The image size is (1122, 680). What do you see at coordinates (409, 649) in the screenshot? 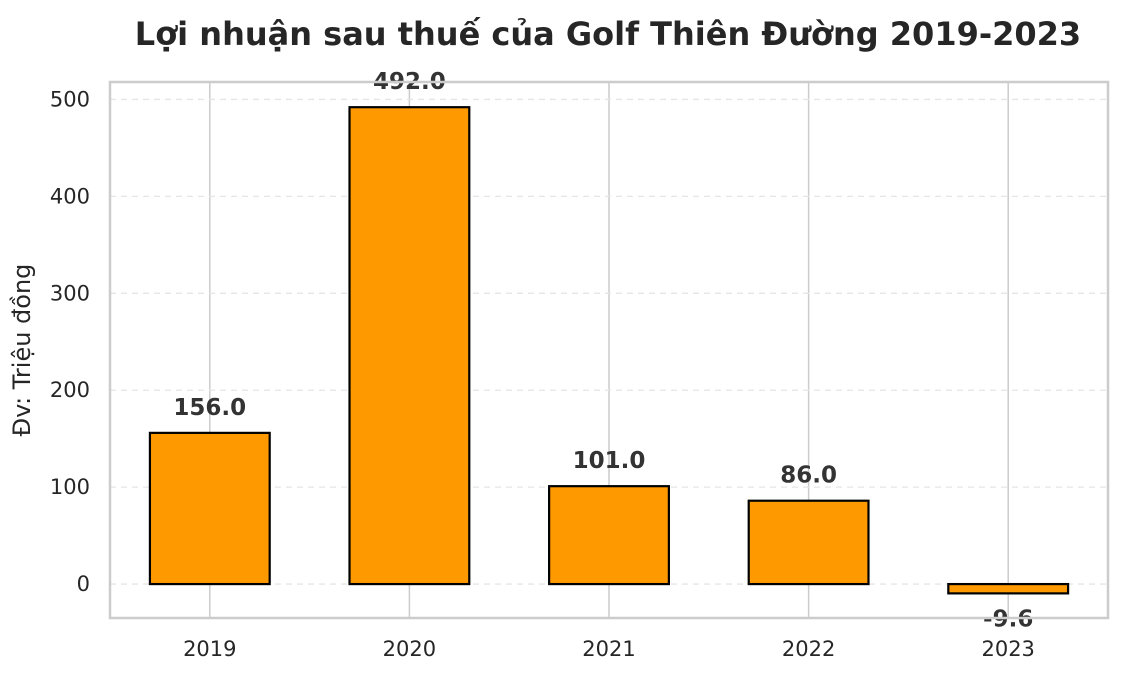
I see `x-tick-label: 2020` at bounding box center [409, 649].